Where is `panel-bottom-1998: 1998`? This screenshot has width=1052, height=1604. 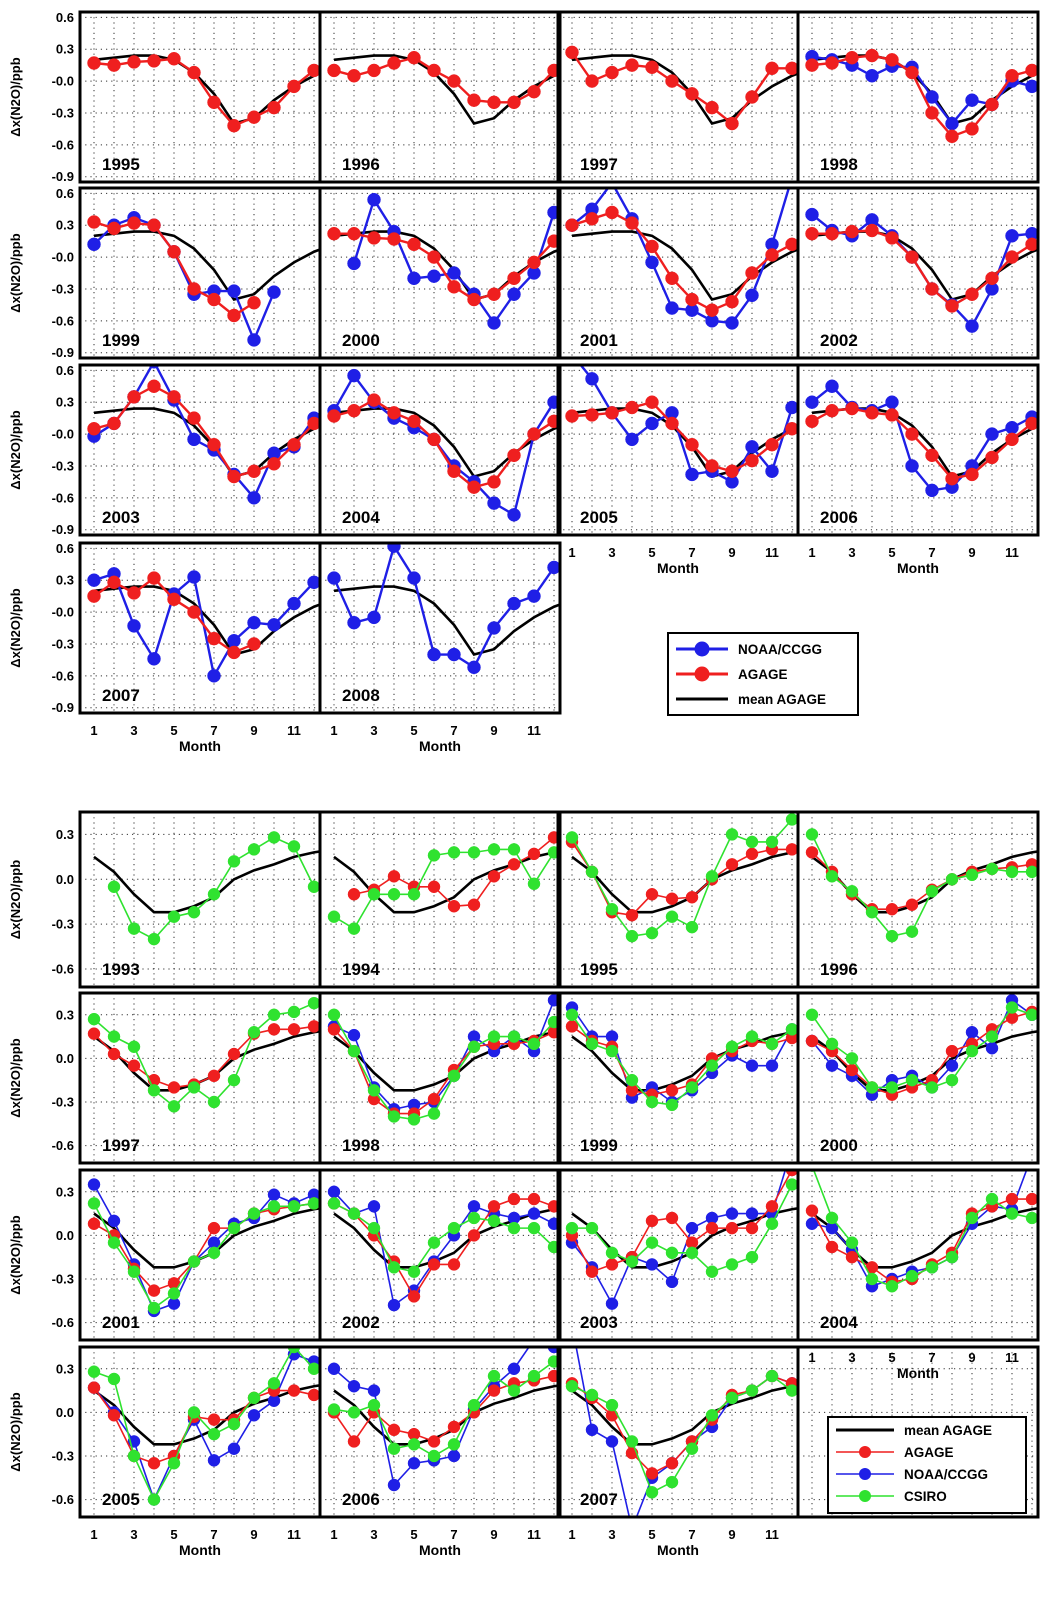 panel-bottom-1998: 1998 is located at coordinates (440, 1078).